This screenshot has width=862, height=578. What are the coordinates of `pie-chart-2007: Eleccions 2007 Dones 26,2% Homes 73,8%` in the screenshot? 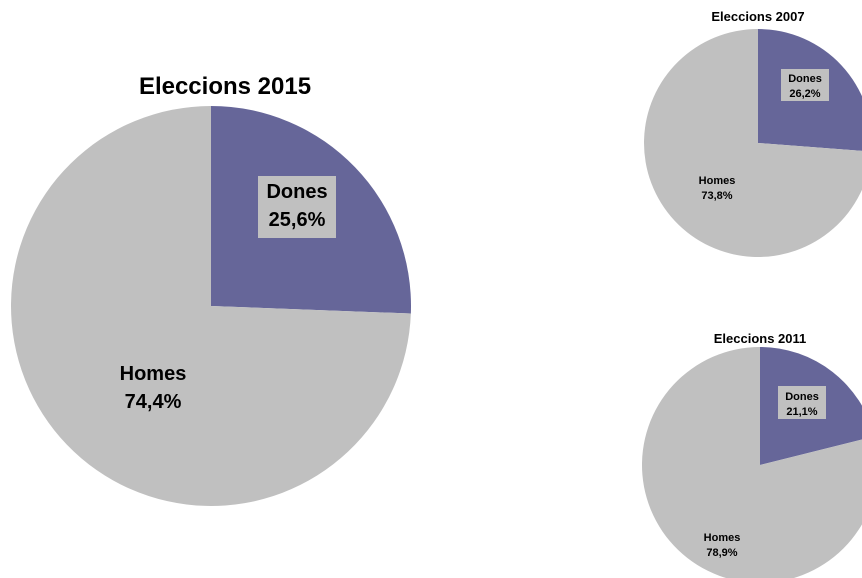 It's located at (753, 133).